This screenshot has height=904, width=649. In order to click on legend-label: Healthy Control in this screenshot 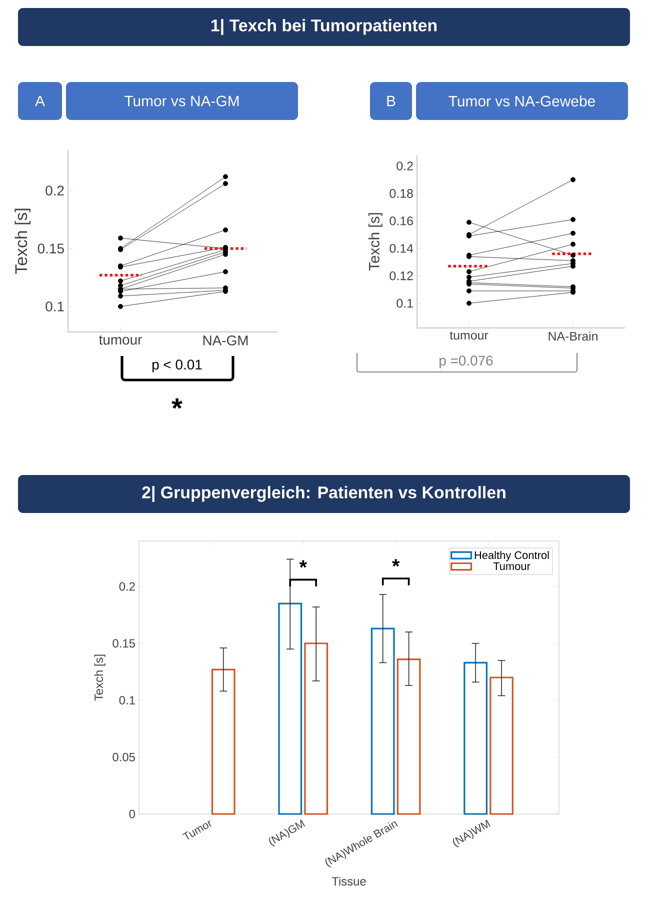, I will do `click(511, 556)`.